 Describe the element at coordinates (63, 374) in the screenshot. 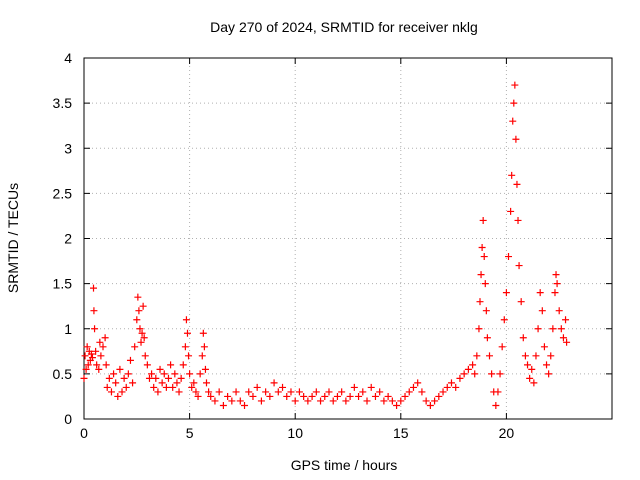

I see `y-tick-label: 0.5` at that location.